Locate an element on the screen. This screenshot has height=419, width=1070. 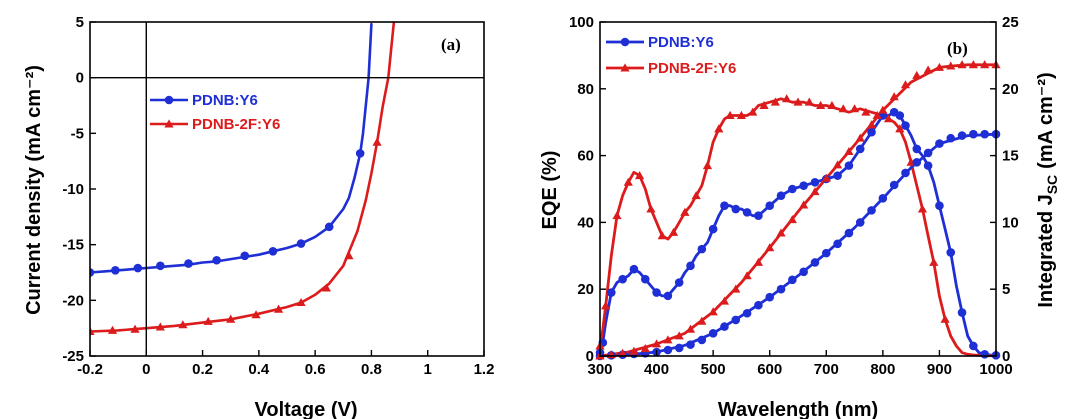
chart-b-x-tick-label: 600 is located at coordinates (769, 369).